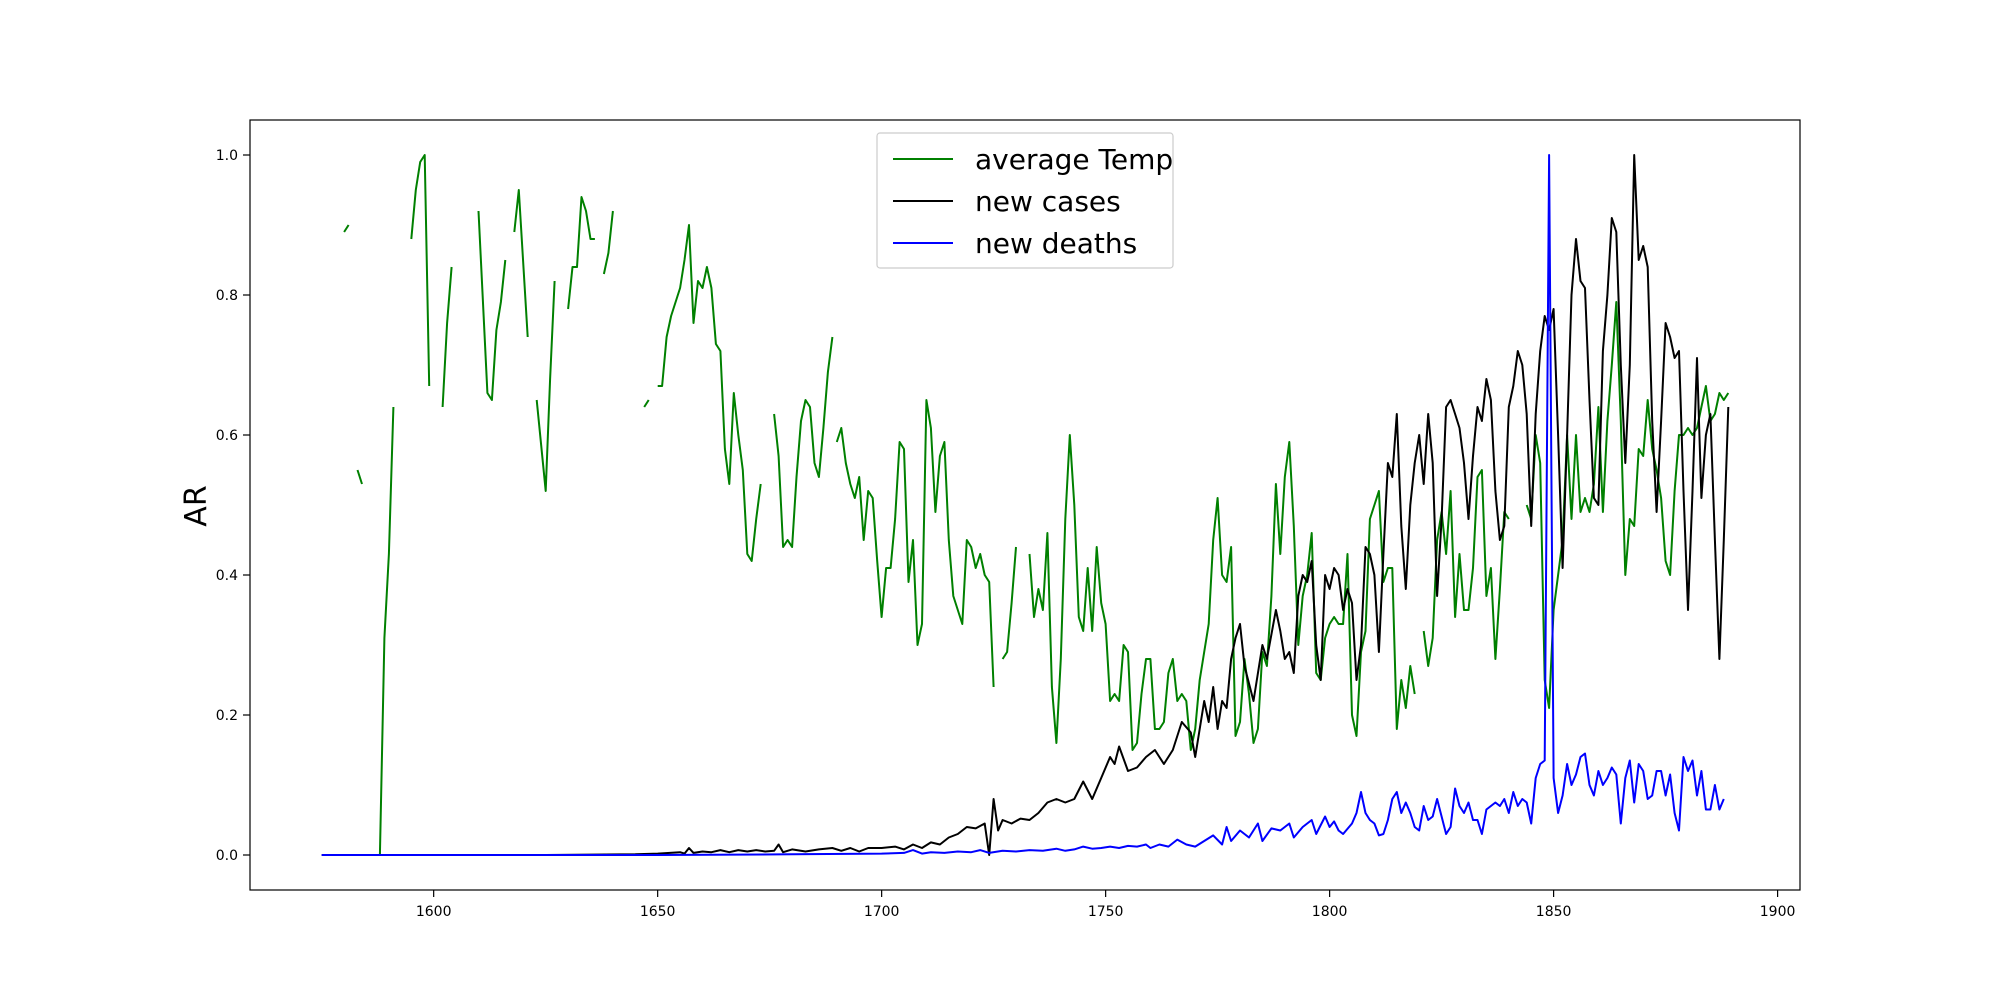 The height and width of the screenshot is (1000, 2000). Describe the element at coordinates (227, 156) in the screenshot. I see `y-tick-label: 1.0` at that location.